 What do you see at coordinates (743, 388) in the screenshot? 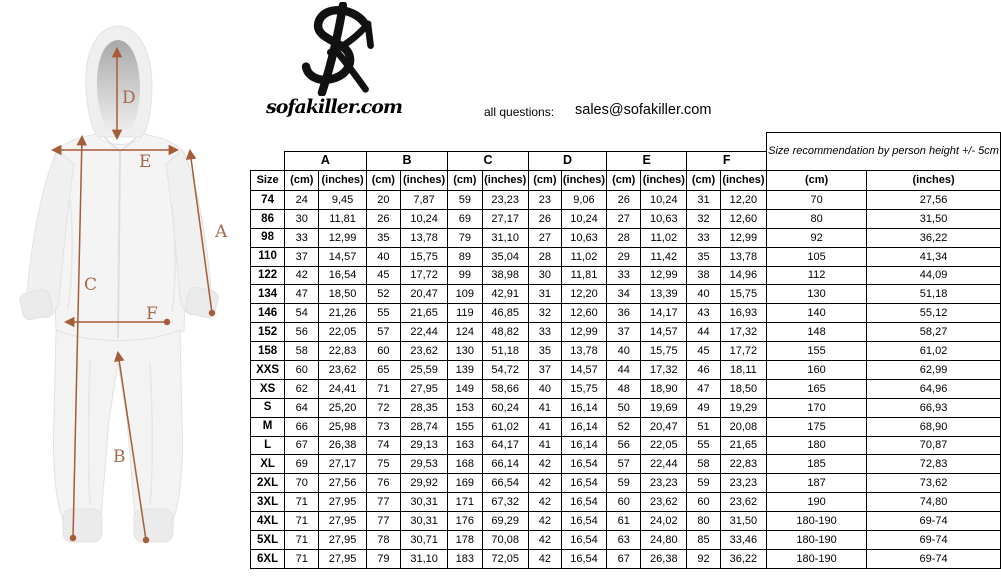
I see `cell-F-inches: 18,50` at bounding box center [743, 388].